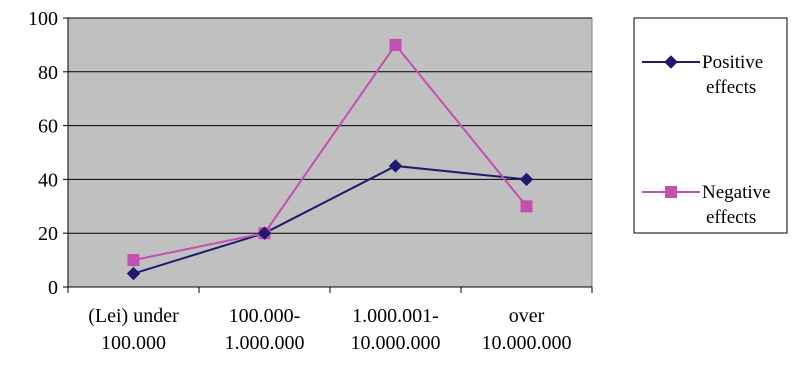 The image size is (792, 370). What do you see at coordinates (330, 219) in the screenshot?
I see `series-line` at bounding box center [330, 219].